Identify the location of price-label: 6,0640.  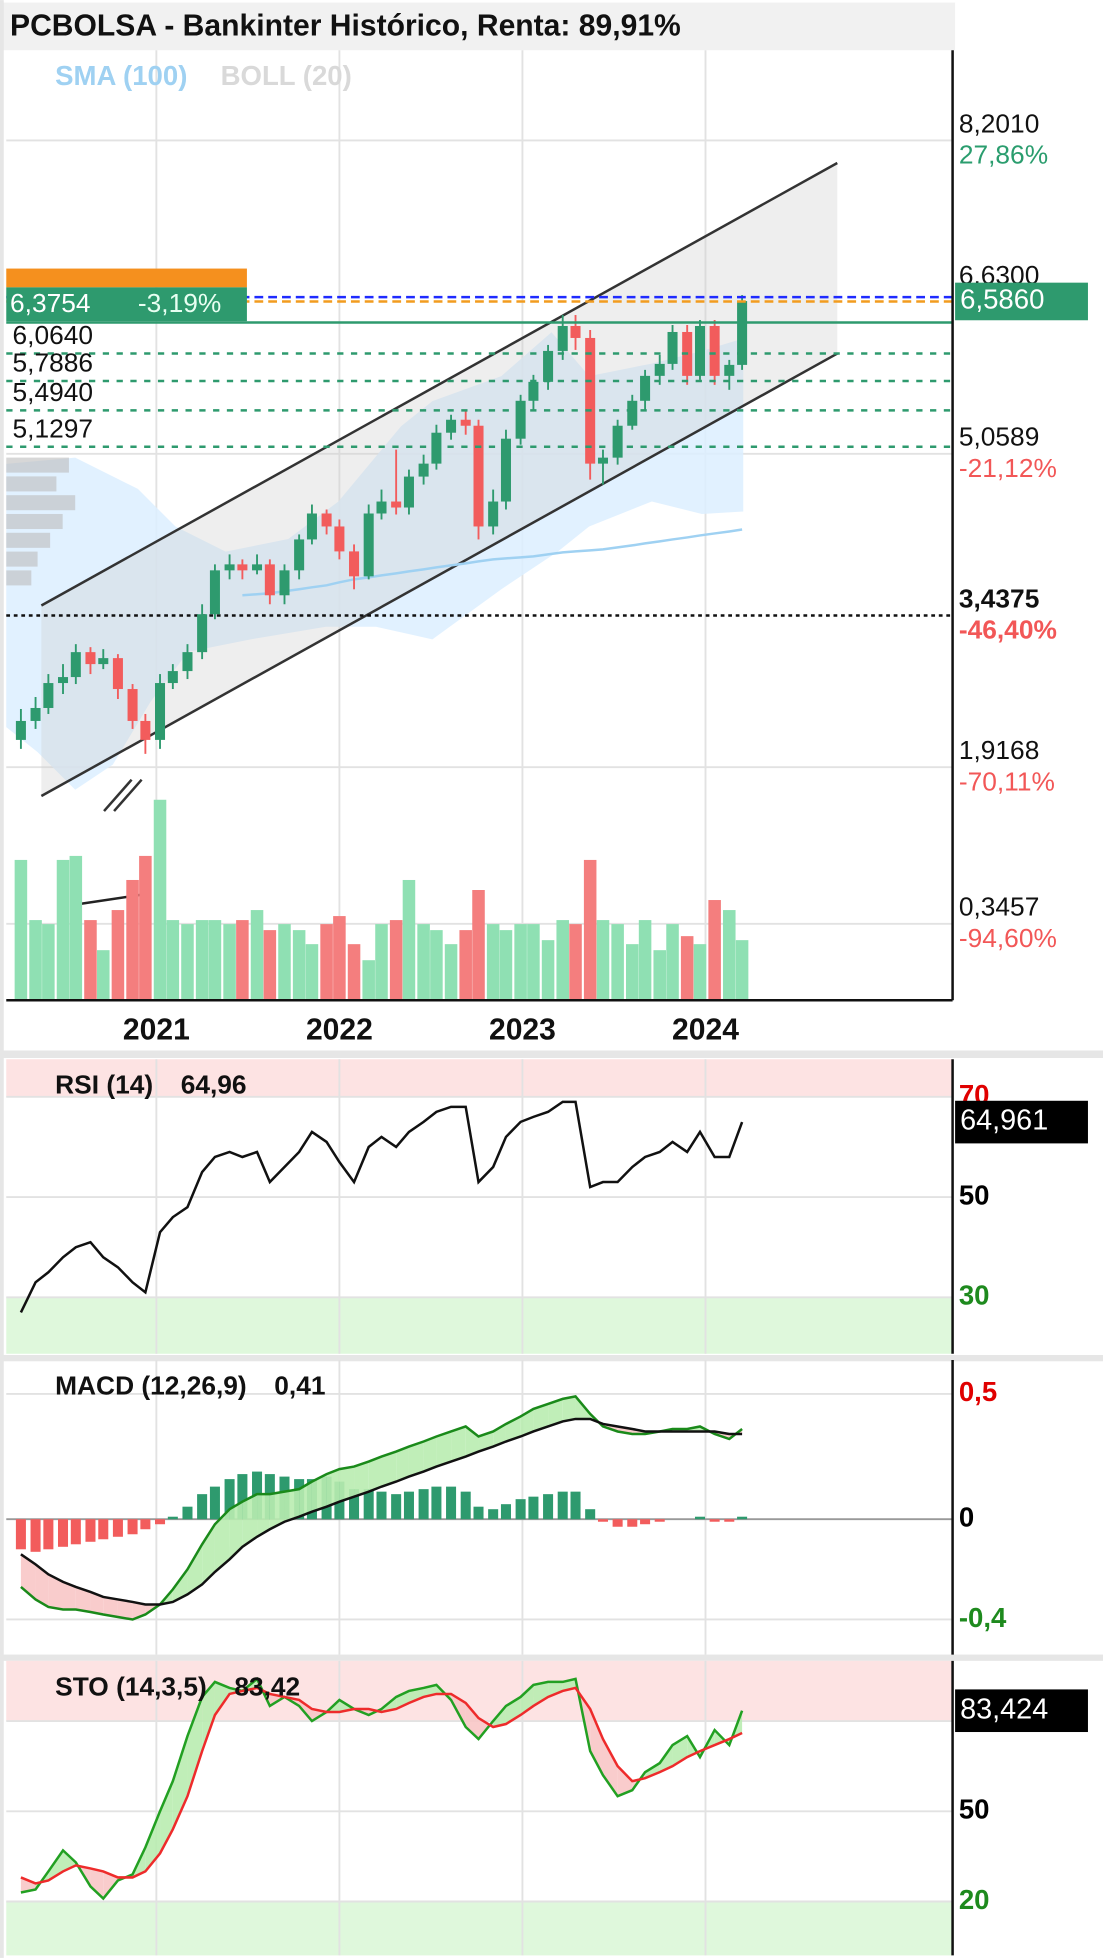
(53, 335).